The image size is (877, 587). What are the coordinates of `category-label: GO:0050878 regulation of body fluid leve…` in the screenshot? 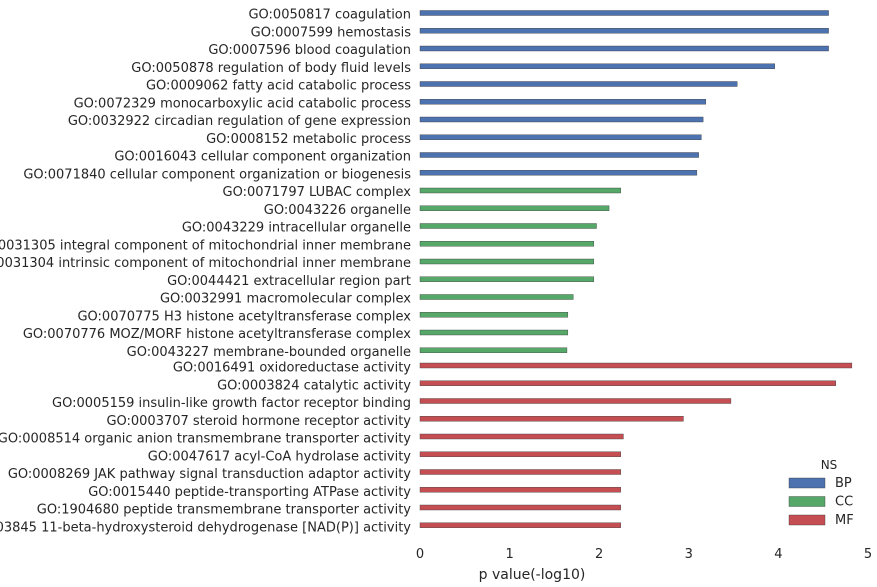 It's located at (271, 68).